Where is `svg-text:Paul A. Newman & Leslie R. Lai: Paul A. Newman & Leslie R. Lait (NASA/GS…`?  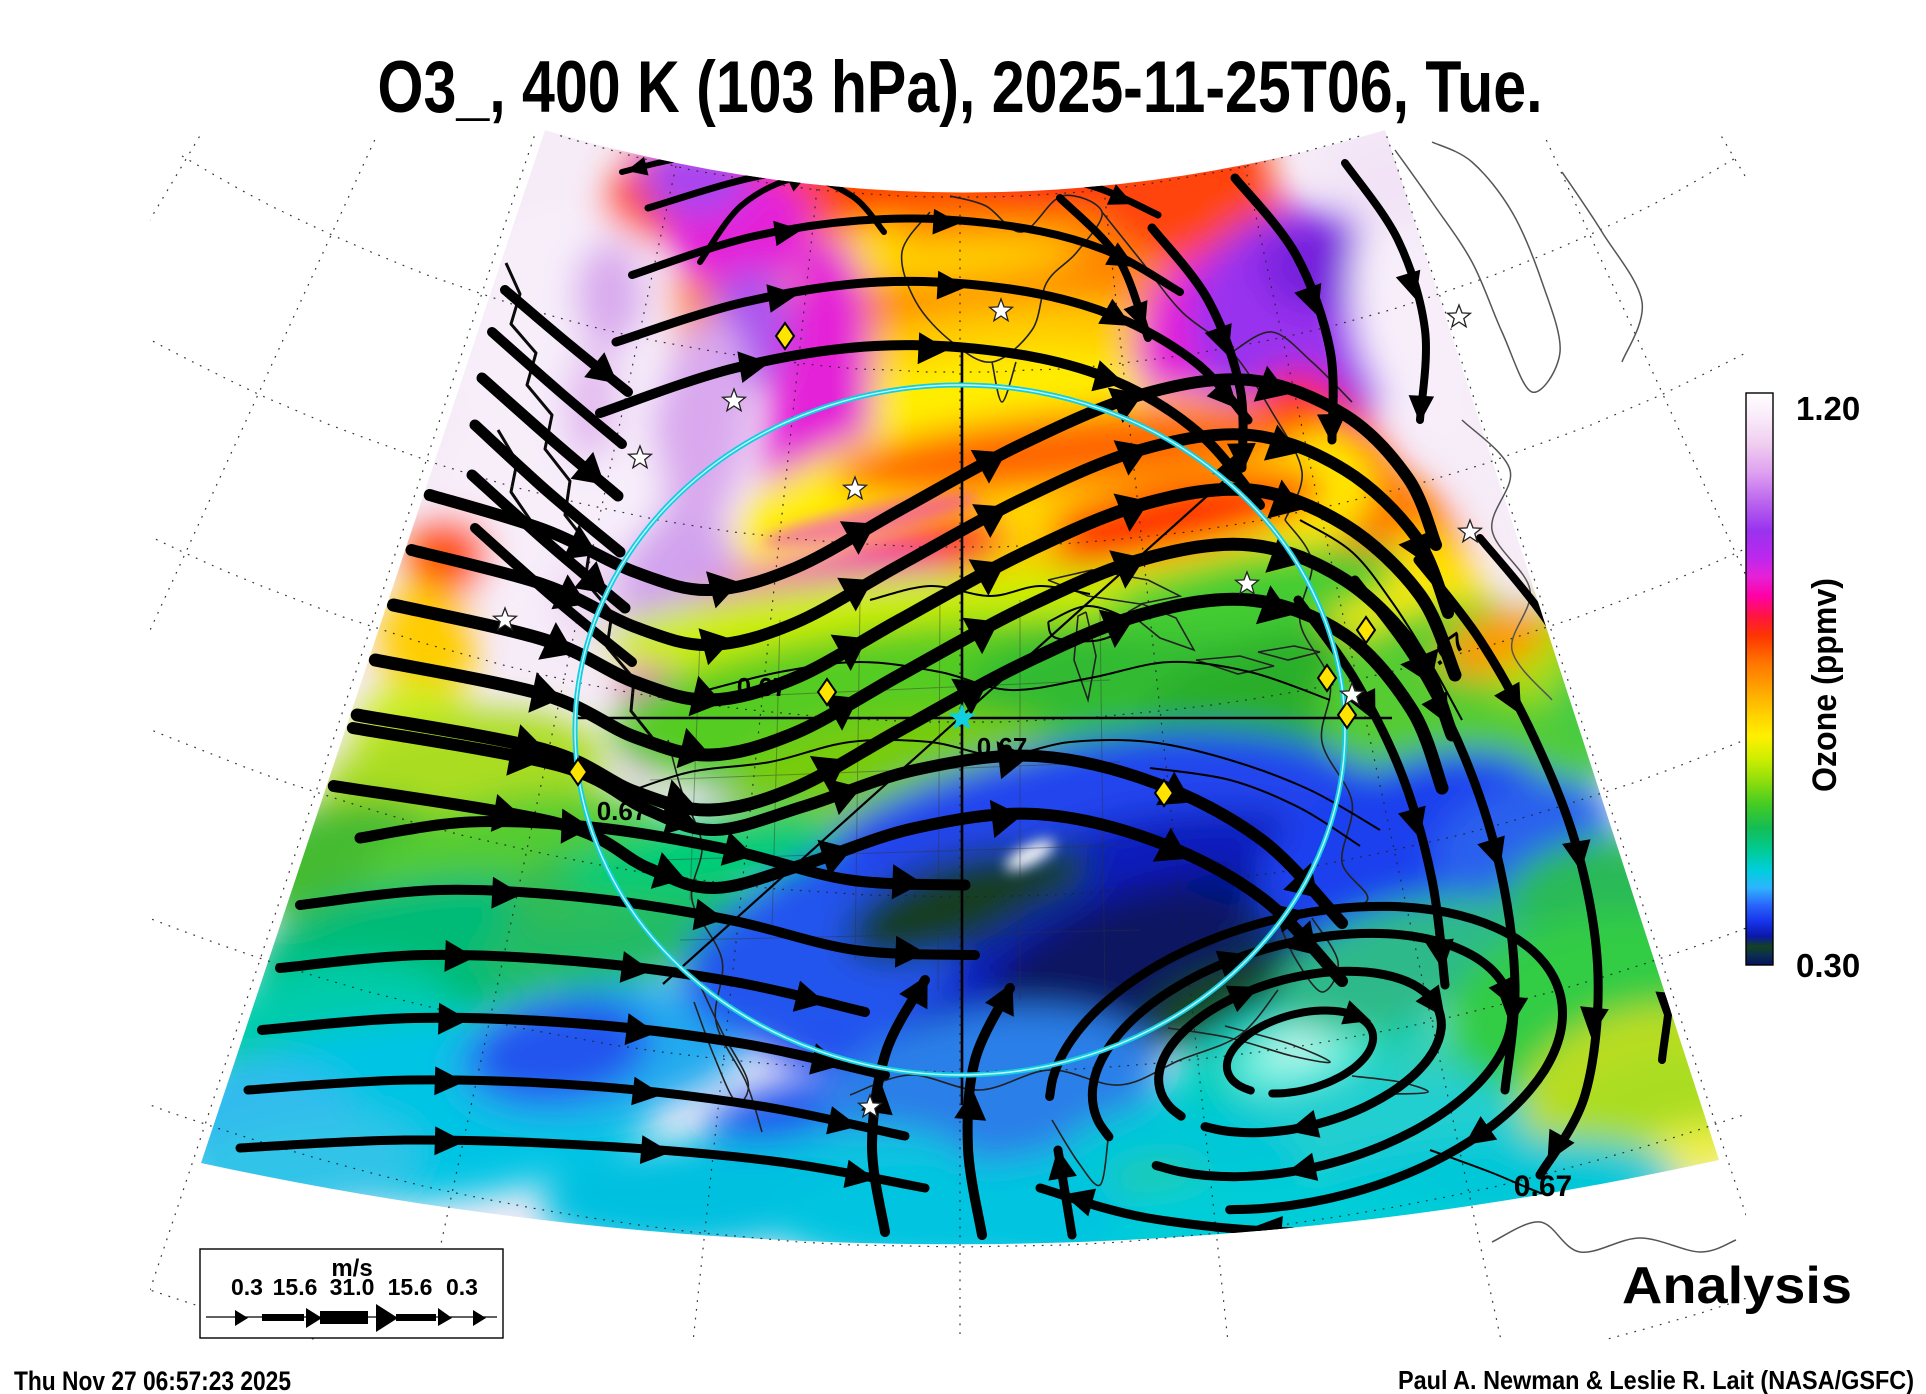
svg-text:Paul A. Newman & Leslie R. Lai: Paul A. Newman & Leslie R. Lait (NASA/GS… is located at coordinates (1656, 1379).